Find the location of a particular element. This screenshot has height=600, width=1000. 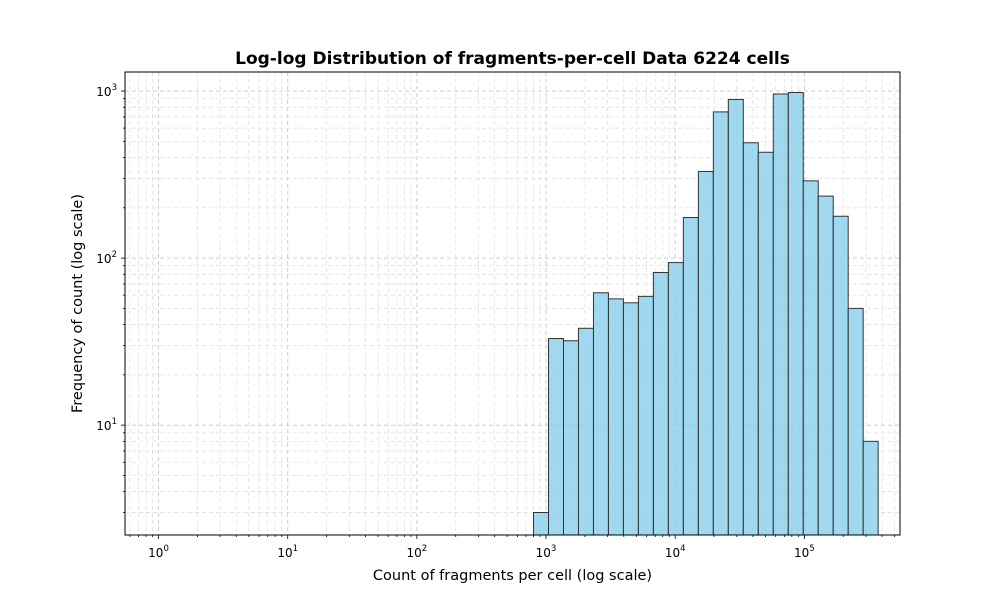

y-axis-label: Frequency of count (log scale) is located at coordinates (78, 303).